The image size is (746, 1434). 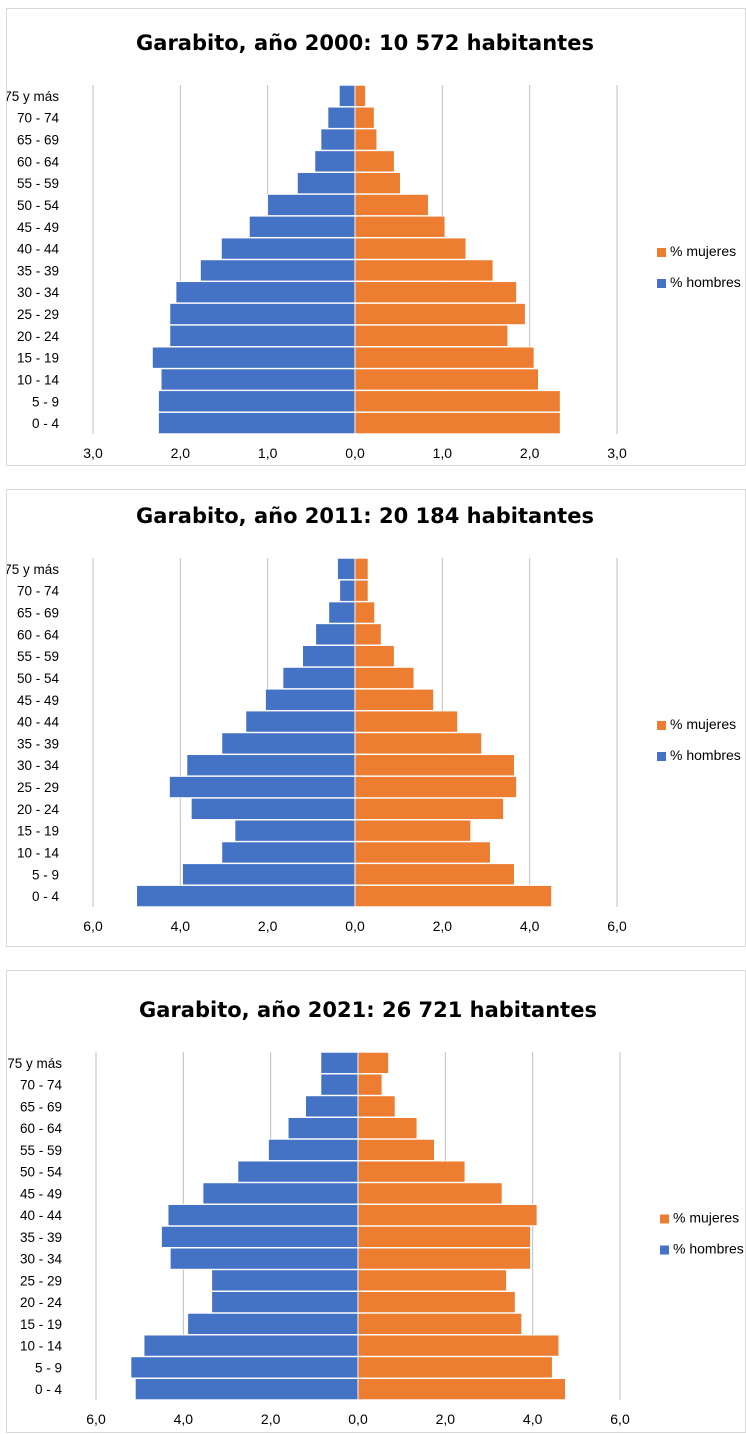 I want to click on x-tick-label: 6,0, so click(x=96, y=1419).